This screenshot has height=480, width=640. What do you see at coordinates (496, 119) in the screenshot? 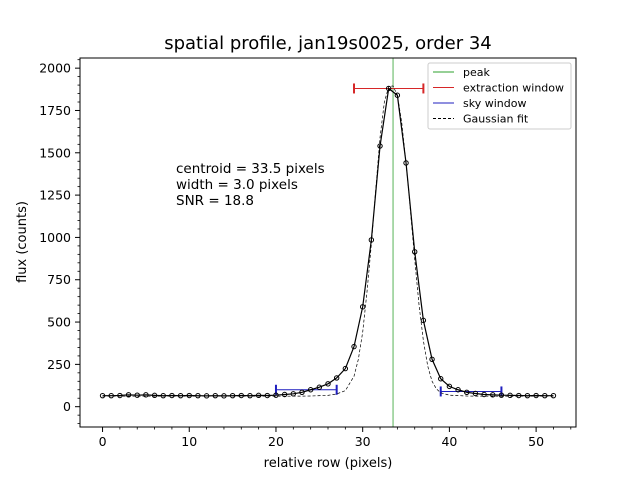
I see `legend-label-fit: Gaussian fit` at bounding box center [496, 119].